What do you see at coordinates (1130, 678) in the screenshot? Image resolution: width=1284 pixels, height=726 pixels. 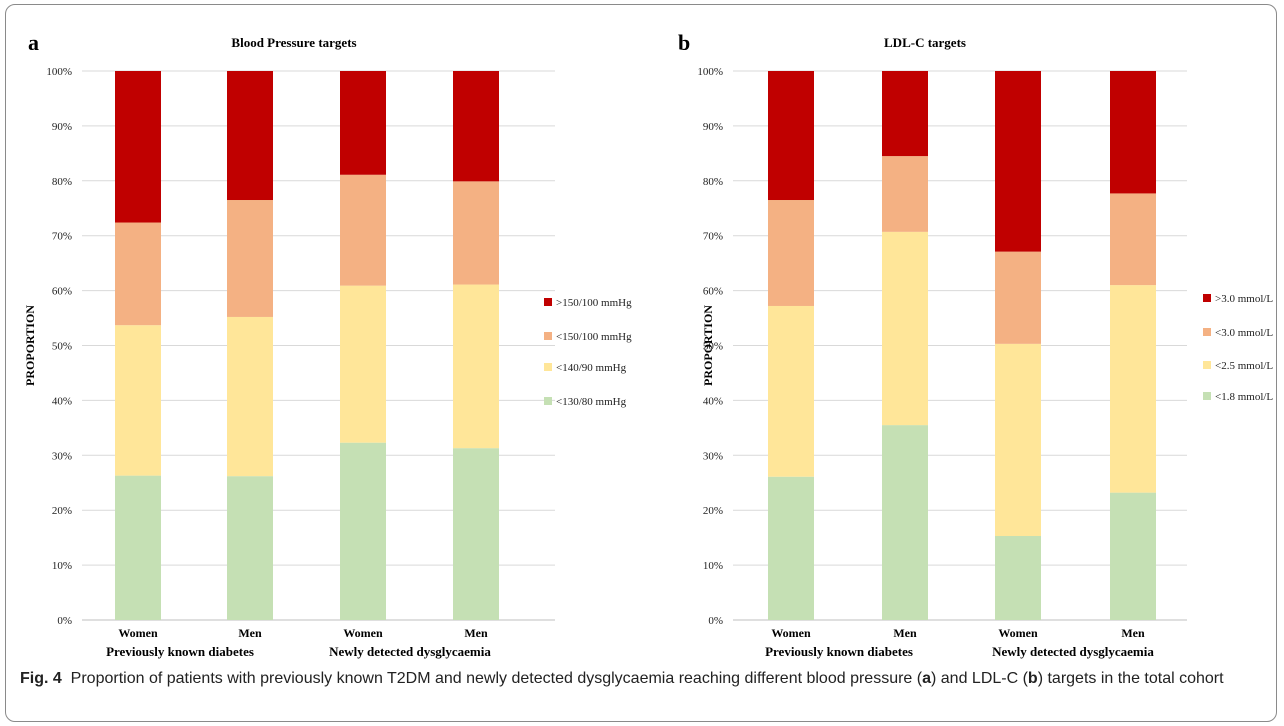 I see `caption-text-3: ) targets in the total cohort` at bounding box center [1130, 678].